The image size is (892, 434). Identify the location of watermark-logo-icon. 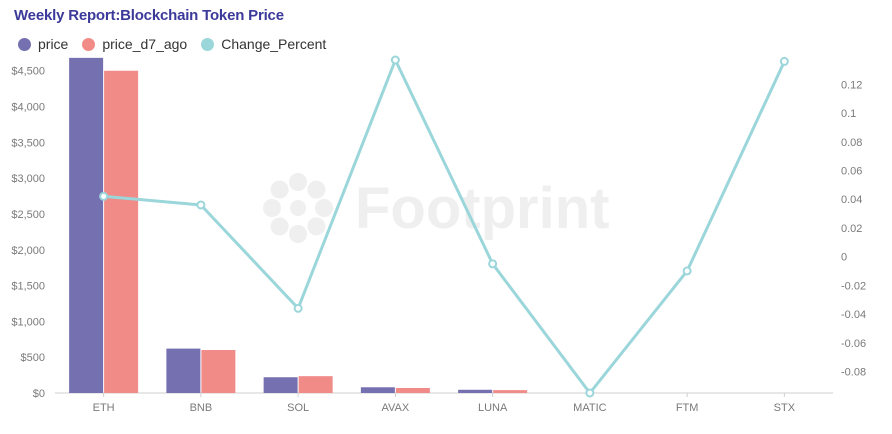
(298, 208).